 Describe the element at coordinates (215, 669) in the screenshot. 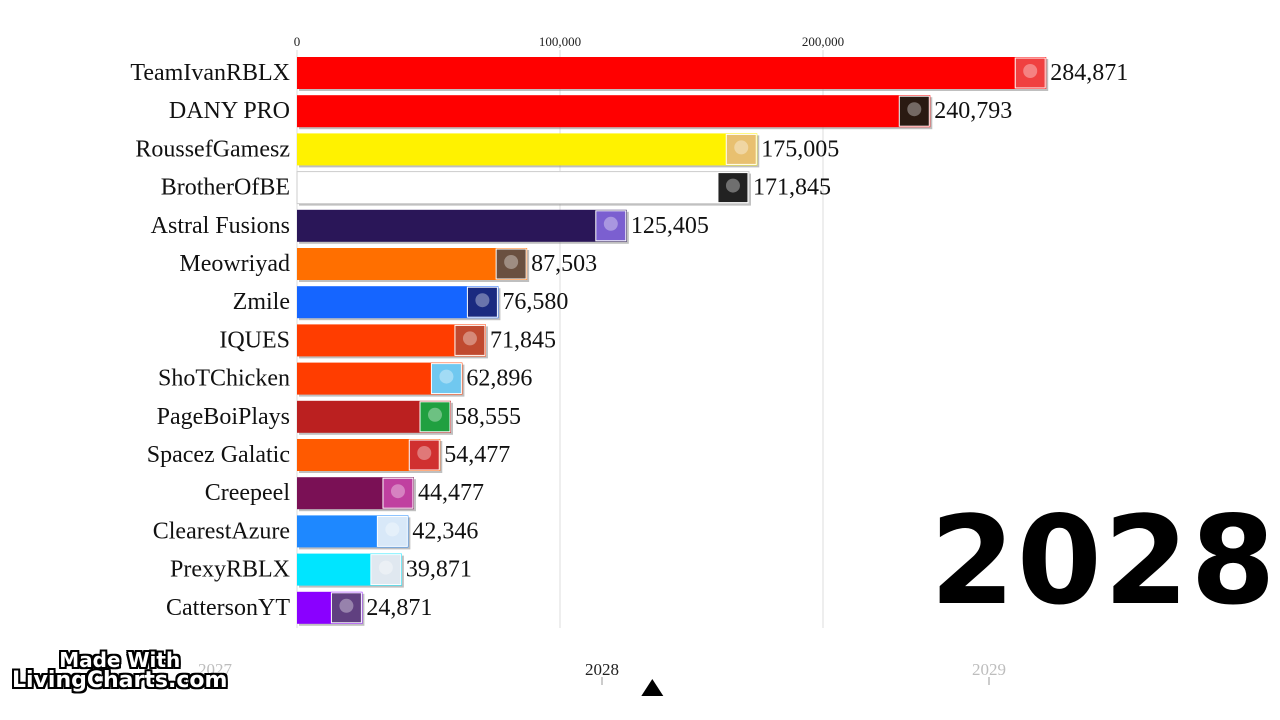

I see `timeline-label: 2027` at that location.